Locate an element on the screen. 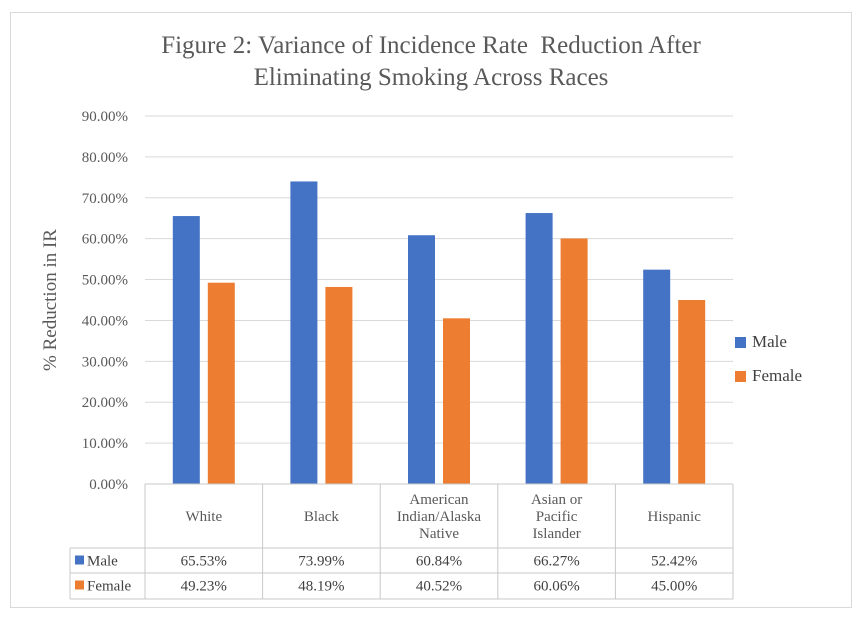  y-tick-label: 20.00% is located at coordinates (105, 403).